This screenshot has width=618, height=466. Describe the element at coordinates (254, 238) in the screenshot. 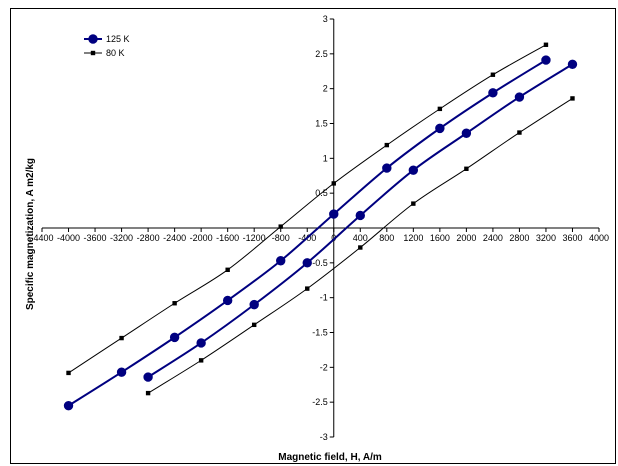

I see `x-tick-label: -1200` at that location.